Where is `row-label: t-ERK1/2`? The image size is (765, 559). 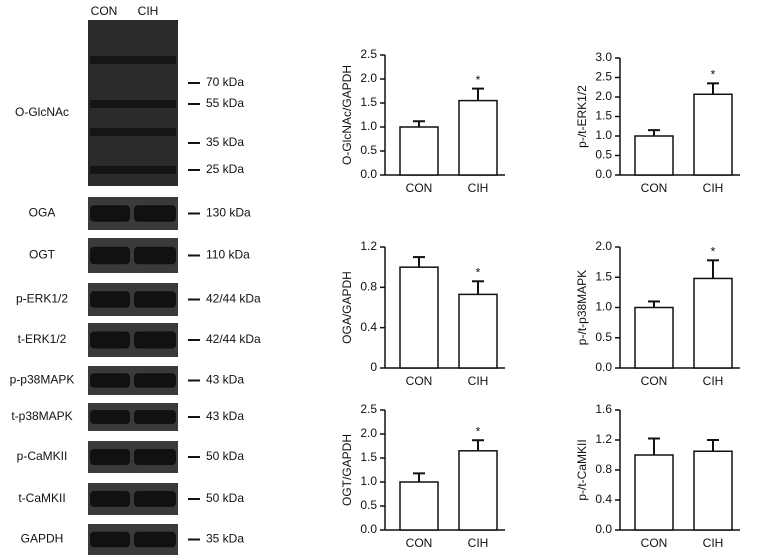
row-label: t-ERK1/2 is located at coordinates (42, 339).